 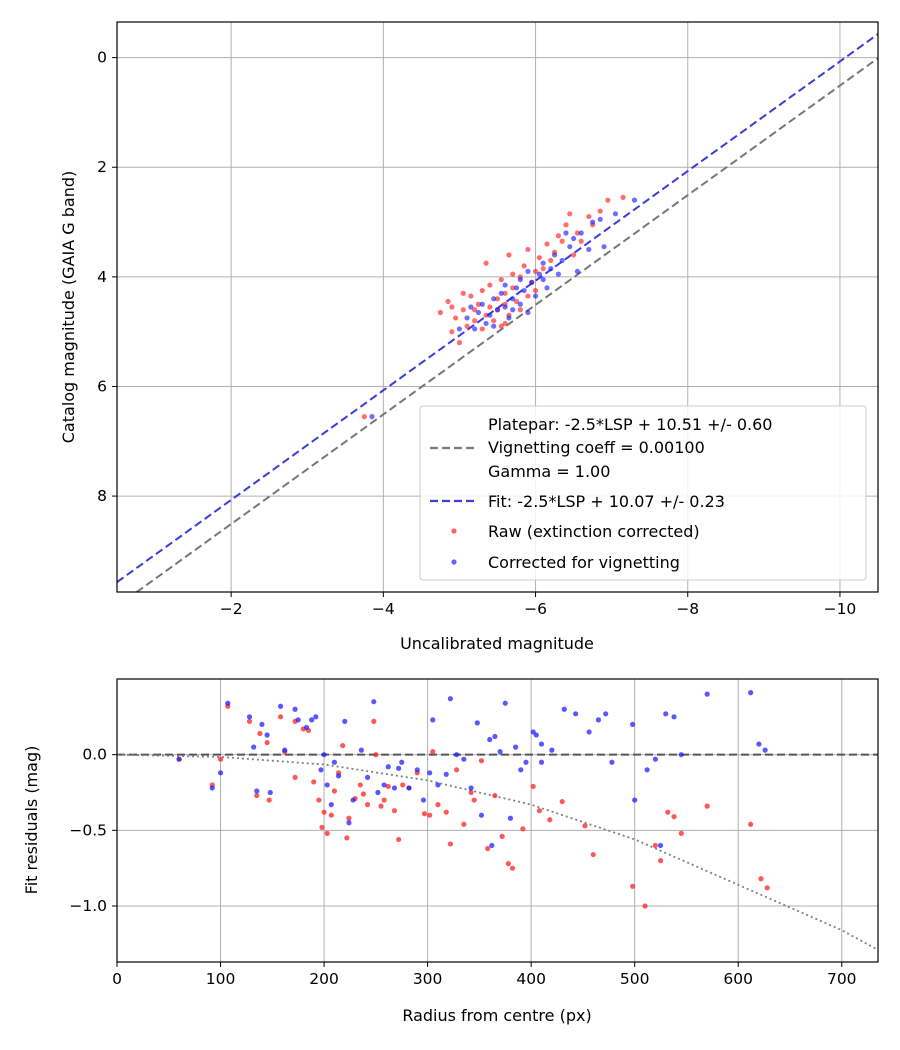 What do you see at coordinates (842, 979) in the screenshot?
I see `x-tick-label: 700` at bounding box center [842, 979].